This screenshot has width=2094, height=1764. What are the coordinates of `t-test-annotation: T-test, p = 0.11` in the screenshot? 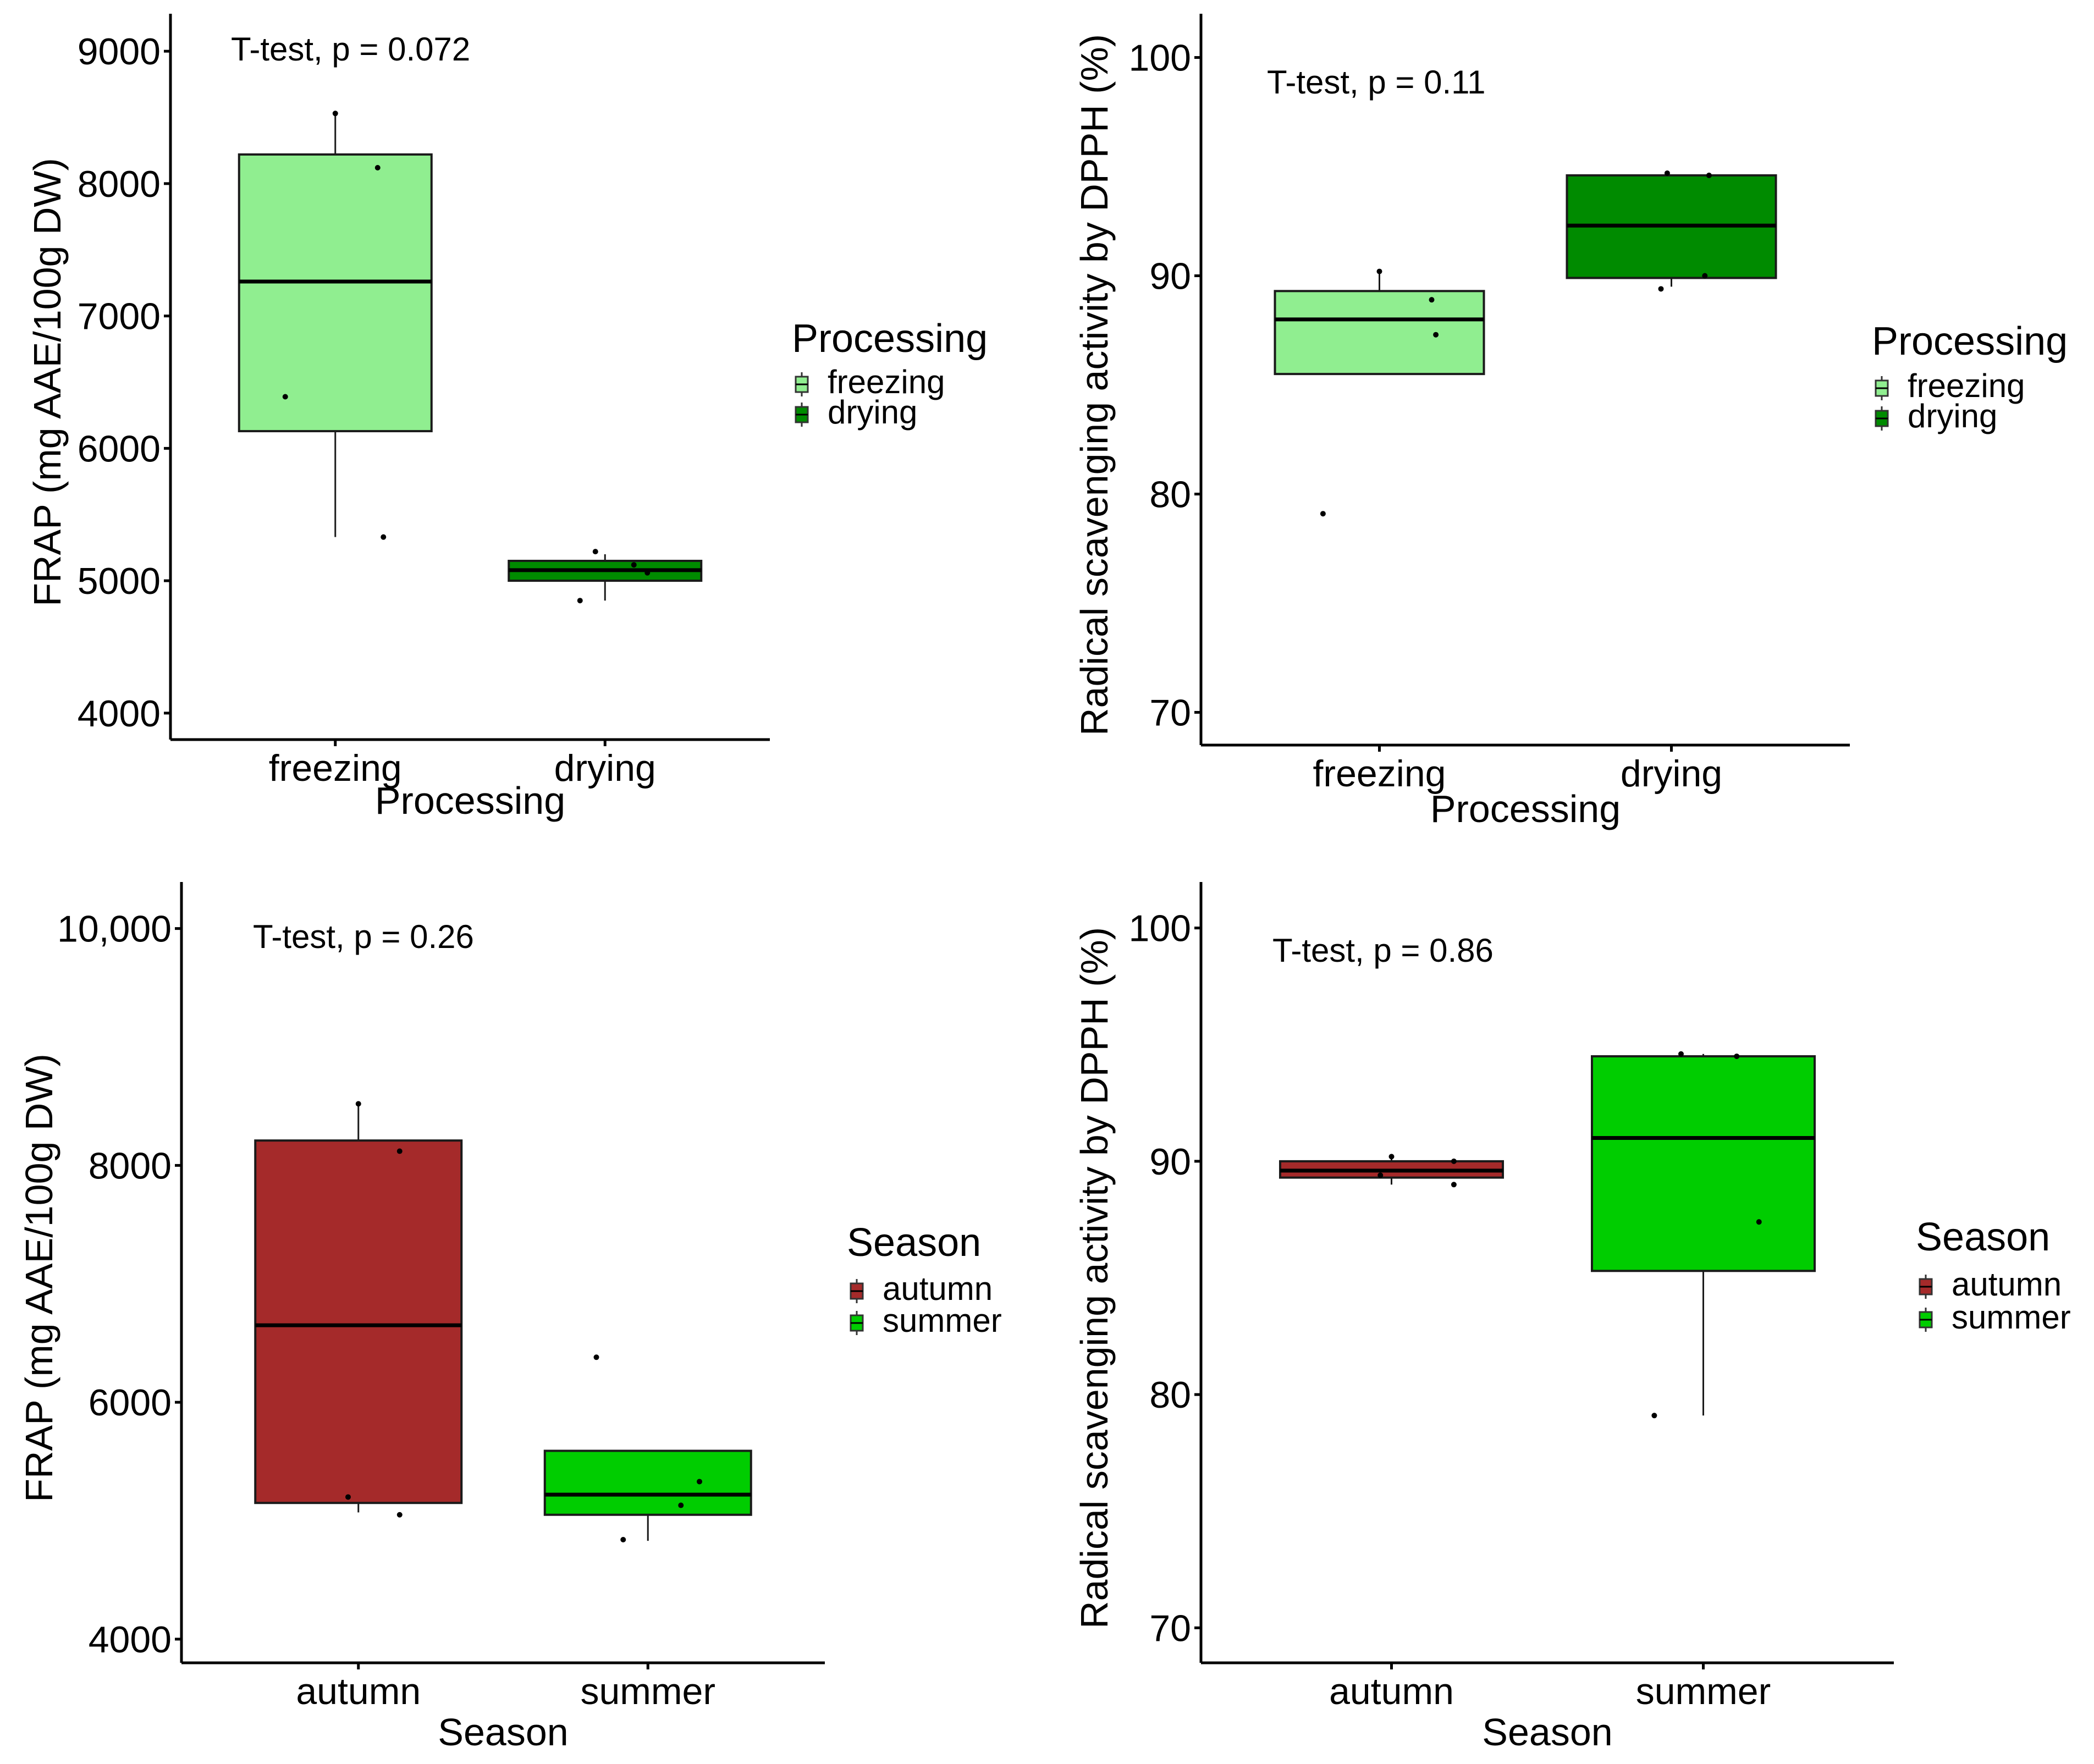 It's located at (1376, 82).